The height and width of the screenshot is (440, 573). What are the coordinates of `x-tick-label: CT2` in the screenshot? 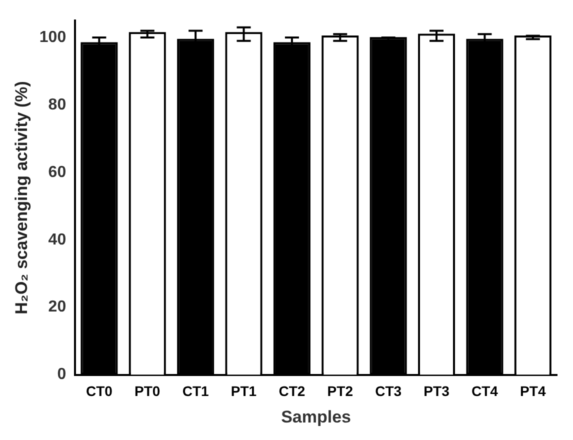 It's located at (292, 391).